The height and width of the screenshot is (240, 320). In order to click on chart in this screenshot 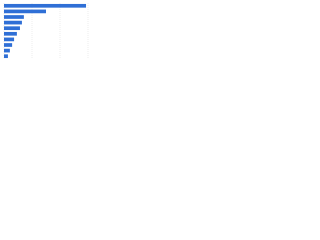, I will do `click(46, 31)`.